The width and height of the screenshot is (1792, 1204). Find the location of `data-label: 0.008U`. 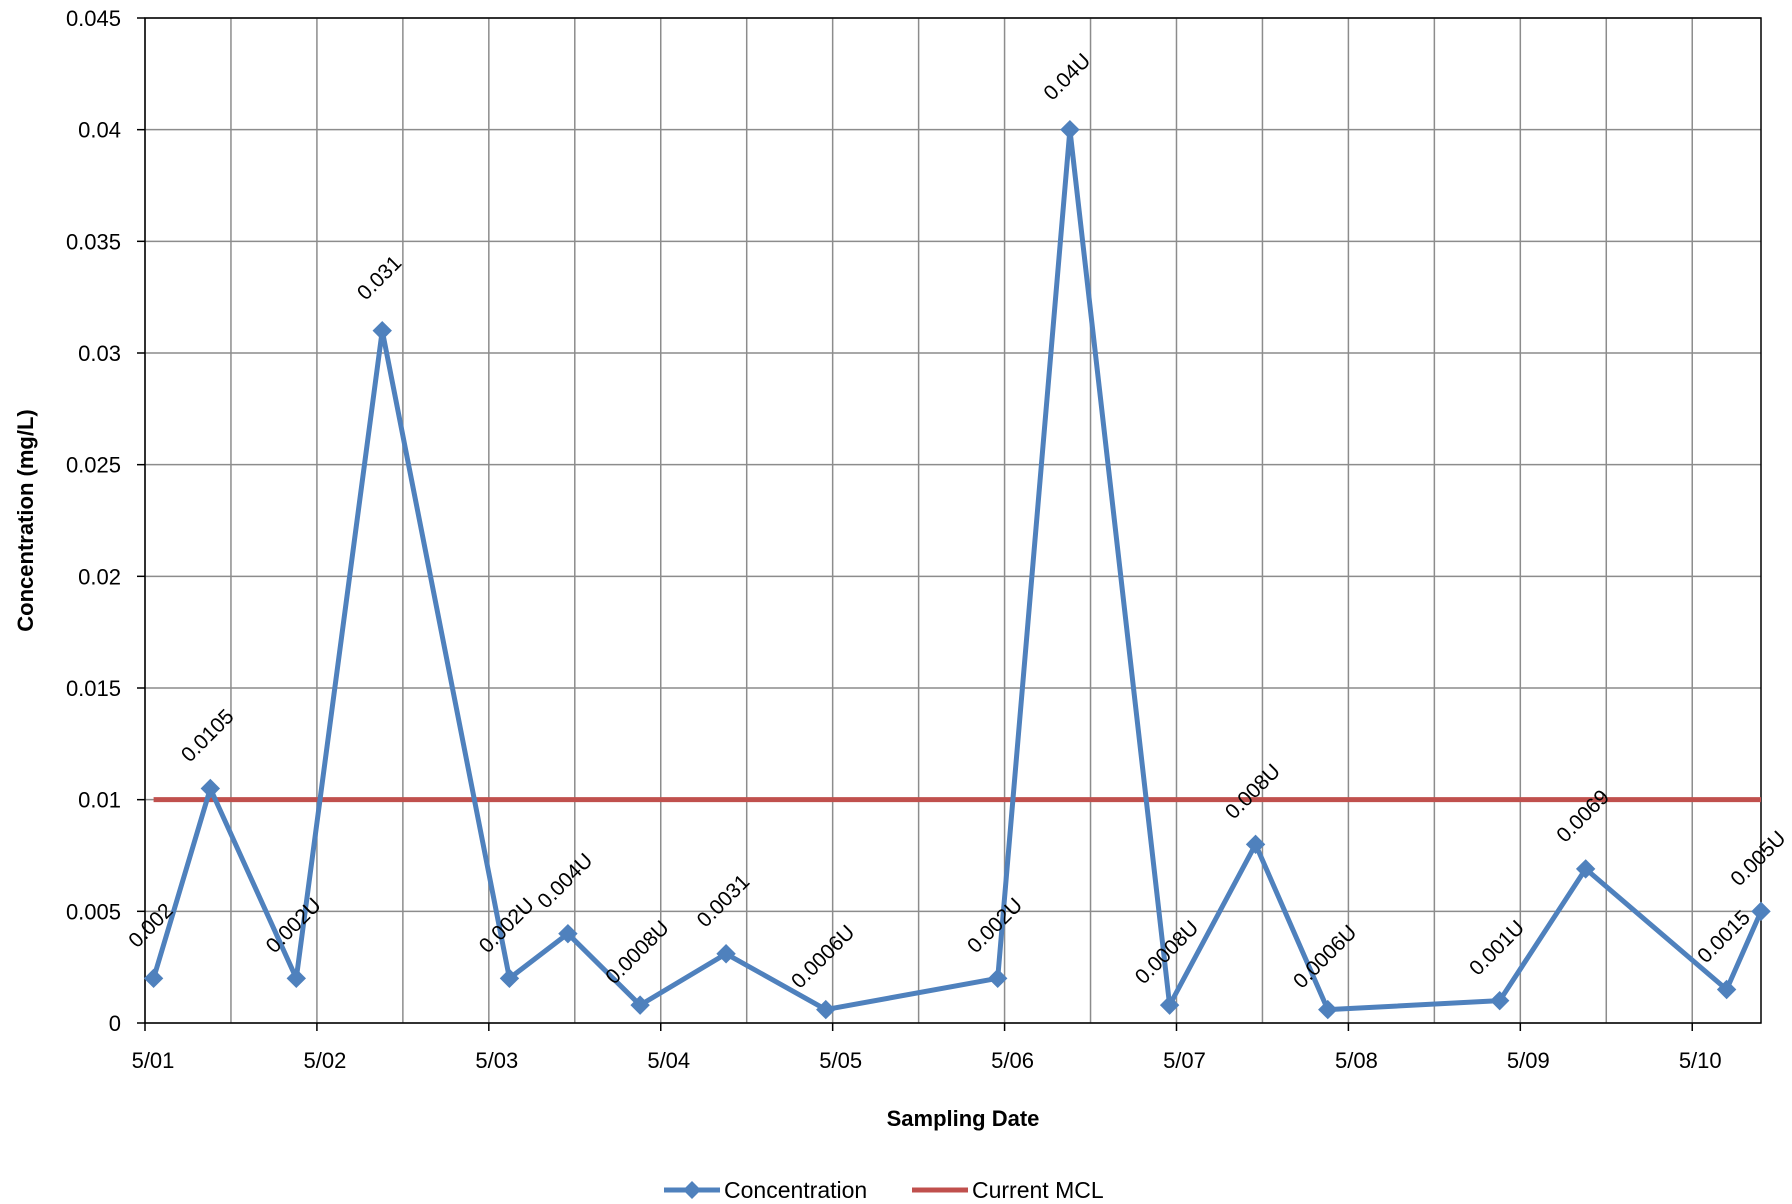

data-label: 0.008U is located at coordinates (1253, 792).